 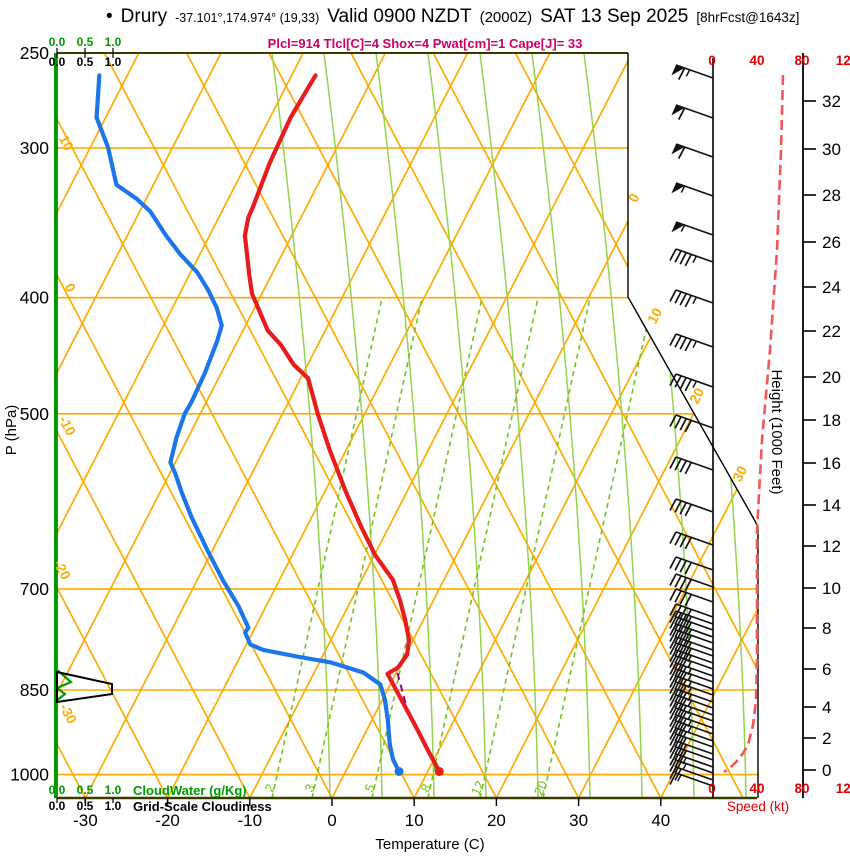 I want to click on wind-speed-profile, so click(x=754, y=424).